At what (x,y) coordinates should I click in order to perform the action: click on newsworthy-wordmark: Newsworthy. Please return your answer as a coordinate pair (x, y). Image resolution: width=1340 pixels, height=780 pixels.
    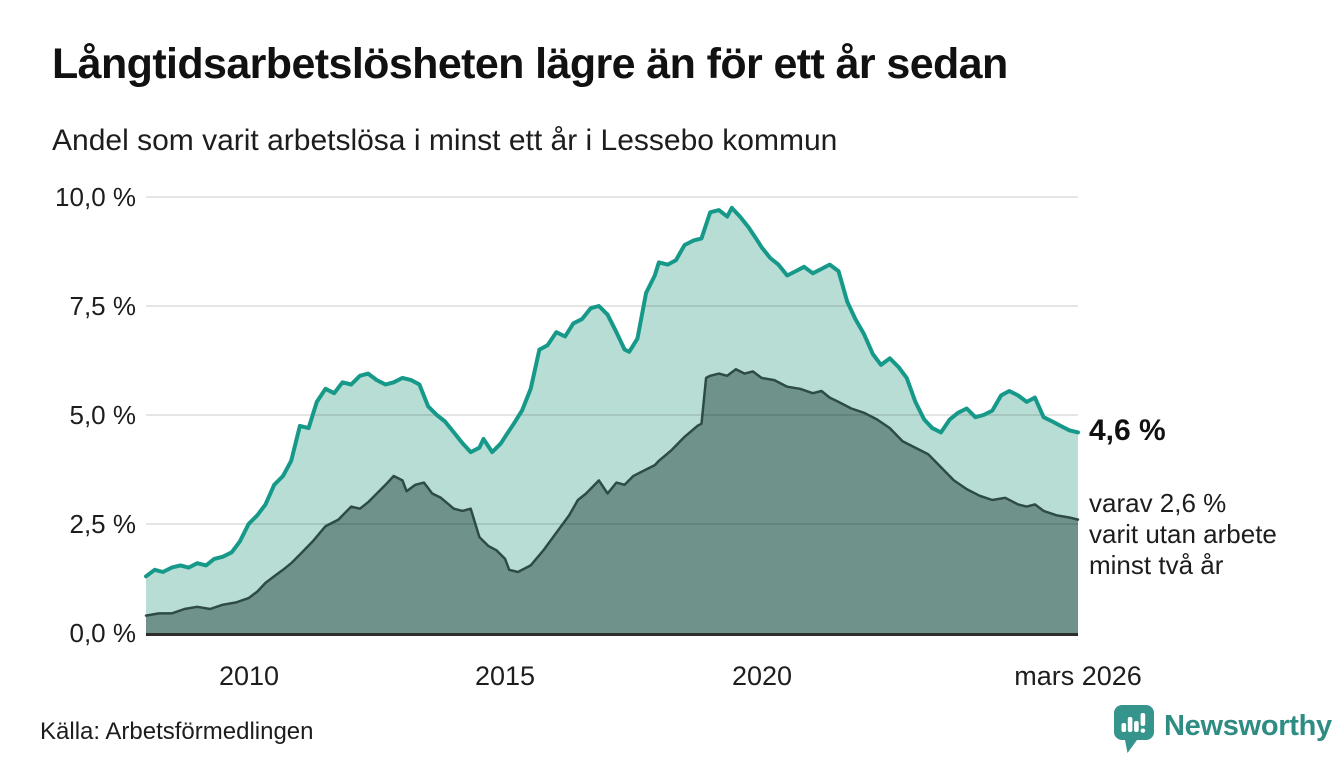
    Looking at the image, I should click on (1248, 726).